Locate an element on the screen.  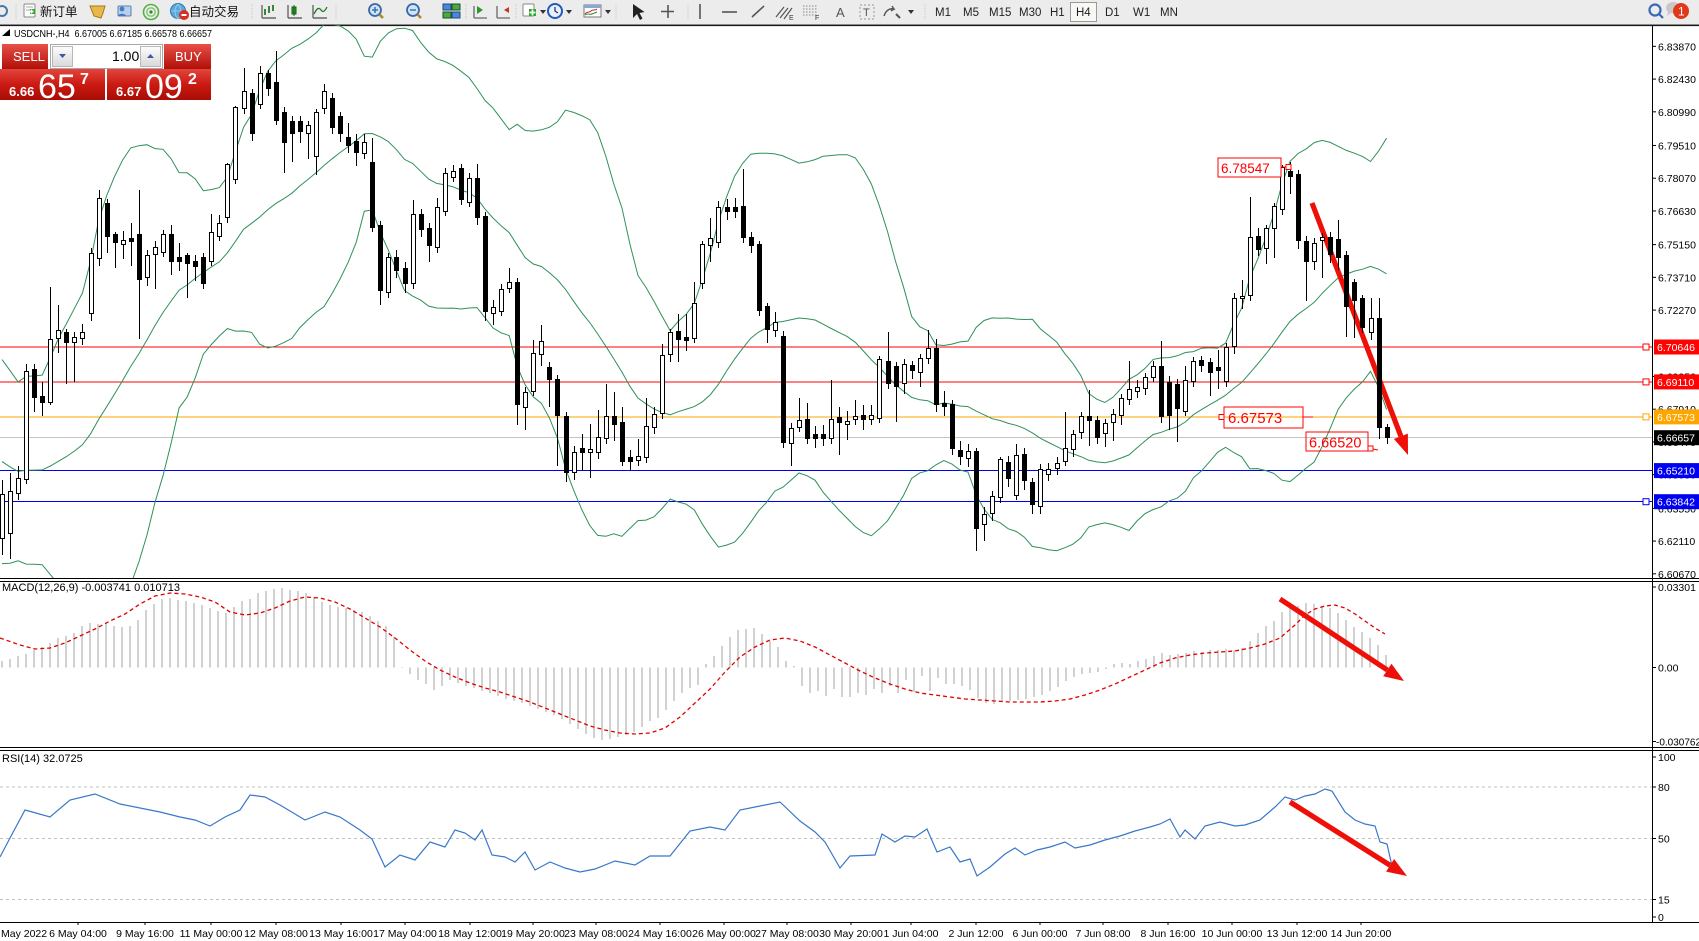
svg-text: M30 is located at coordinates (1030, 13).